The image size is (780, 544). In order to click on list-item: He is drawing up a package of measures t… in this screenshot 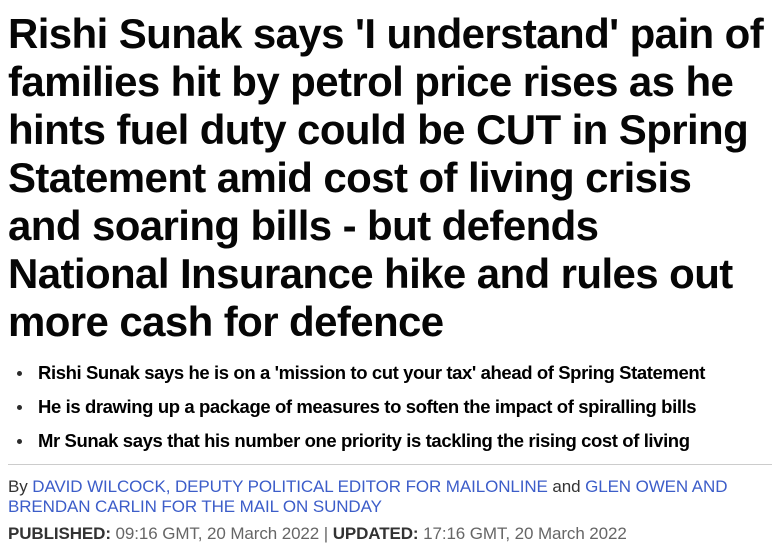, I will do `click(390, 407)`.